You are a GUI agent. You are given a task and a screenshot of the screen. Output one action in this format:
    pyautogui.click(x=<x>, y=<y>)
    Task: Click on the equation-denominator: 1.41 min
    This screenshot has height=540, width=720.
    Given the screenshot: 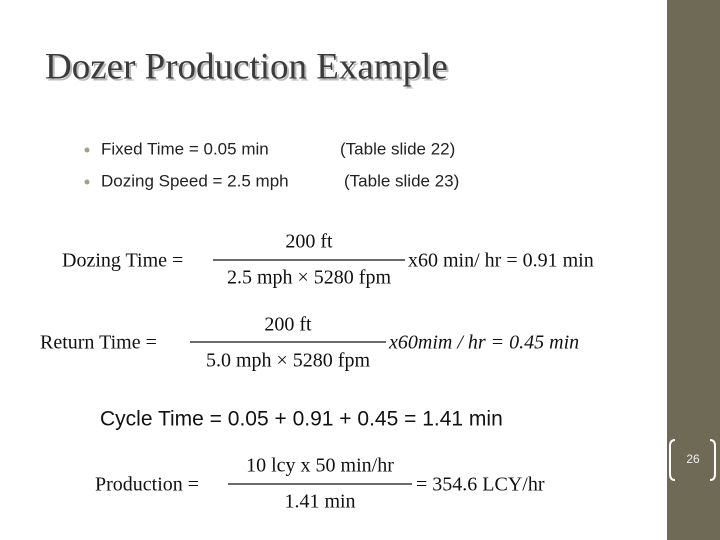 What is the action you would take?
    pyautogui.click(x=319, y=502)
    